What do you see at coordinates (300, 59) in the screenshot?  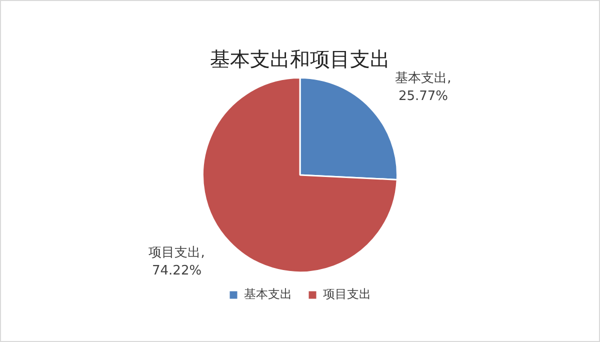 I see `chart-title: 基本支出和项目支出` at bounding box center [300, 59].